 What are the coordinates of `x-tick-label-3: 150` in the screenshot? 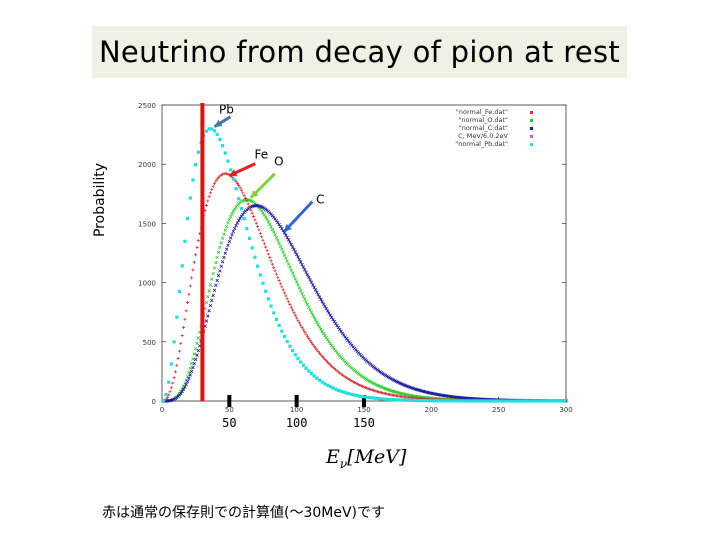 It's located at (363, 410).